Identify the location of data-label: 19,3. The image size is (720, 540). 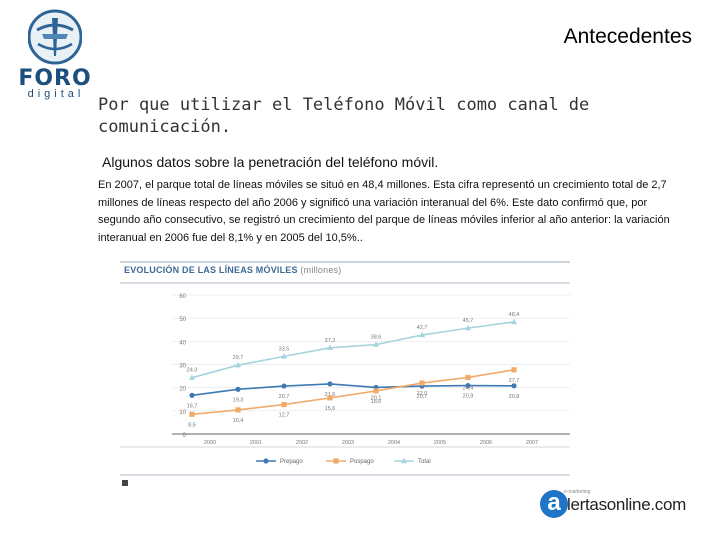
(238, 400).